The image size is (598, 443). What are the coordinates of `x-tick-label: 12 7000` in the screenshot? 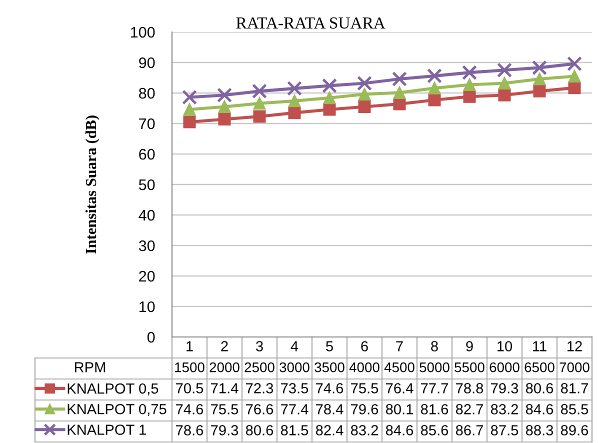 It's located at (575, 356).